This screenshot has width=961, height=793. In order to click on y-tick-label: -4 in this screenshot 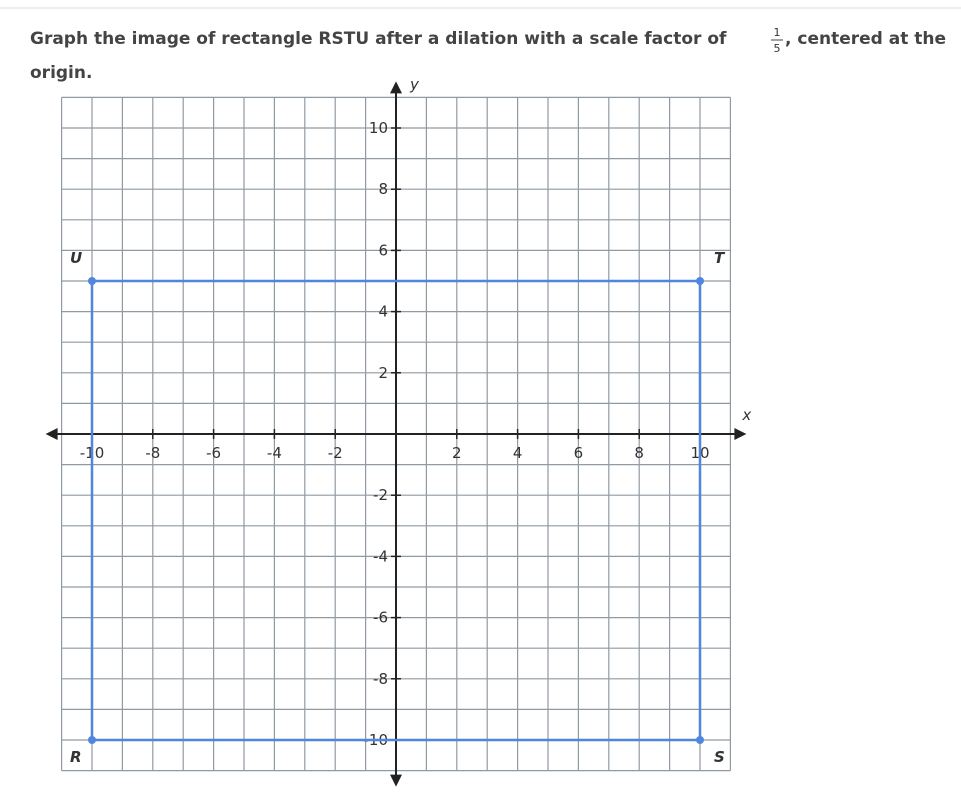, I will do `click(380, 556)`.